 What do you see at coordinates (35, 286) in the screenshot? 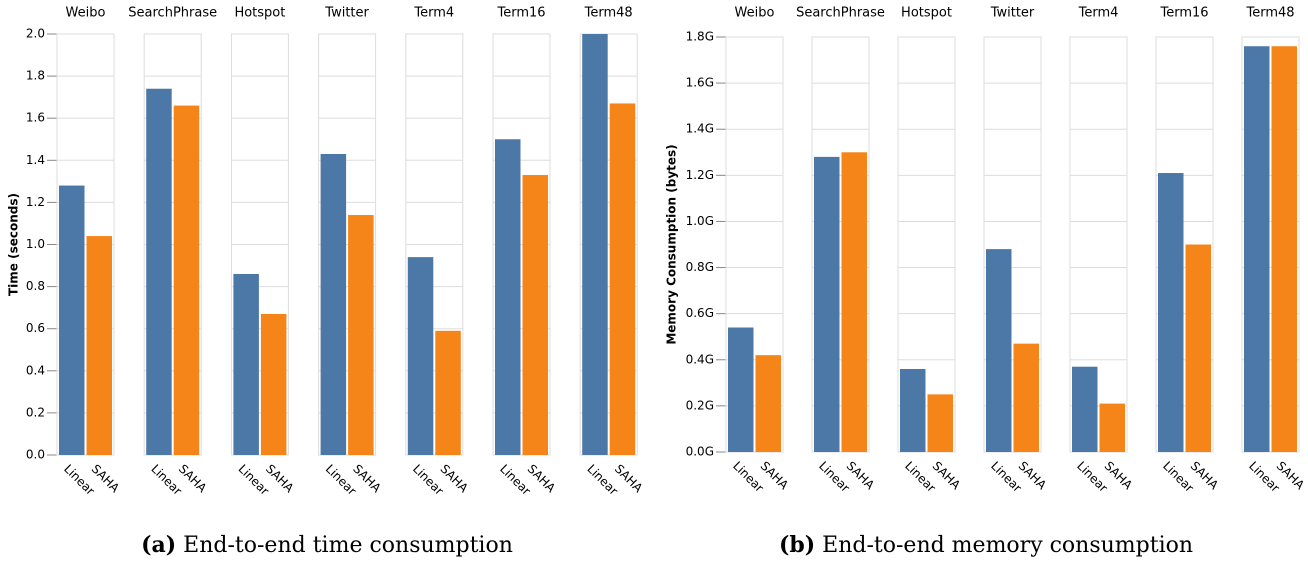
I see `y-tick-label: 0.8` at bounding box center [35, 286].